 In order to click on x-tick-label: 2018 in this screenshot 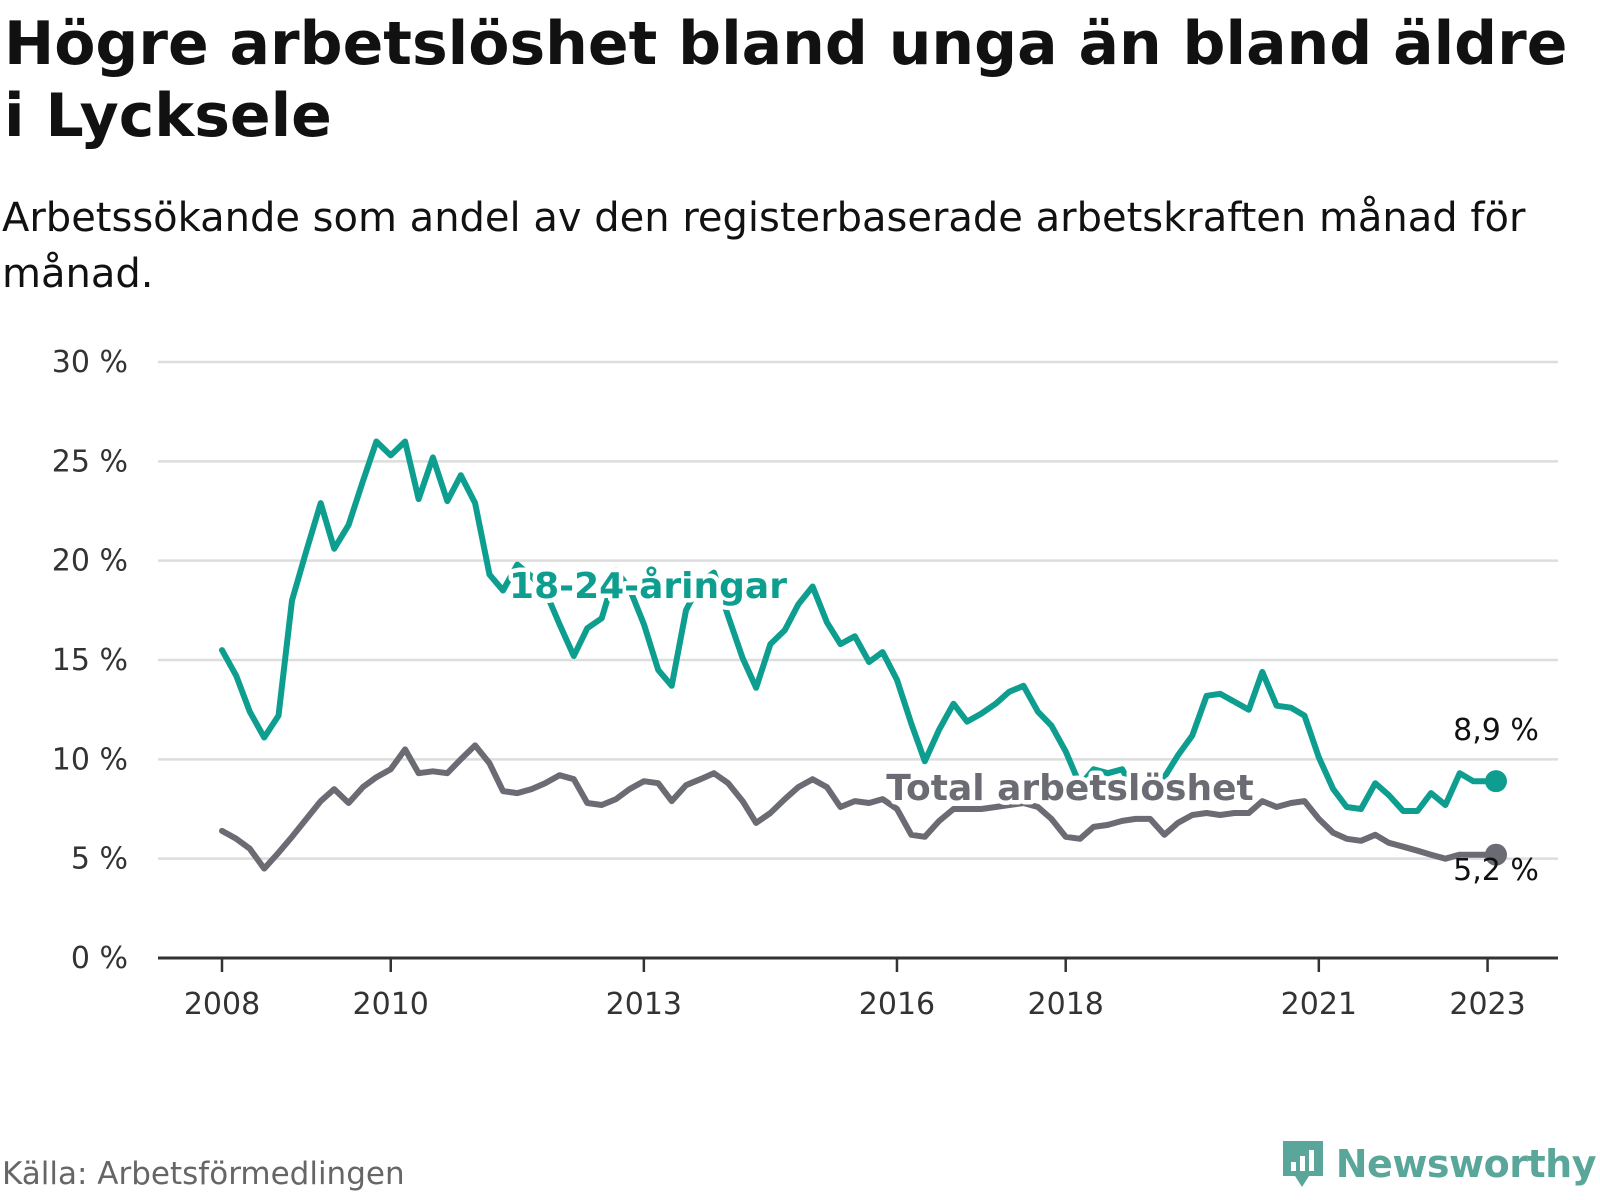, I will do `click(1066, 1004)`.